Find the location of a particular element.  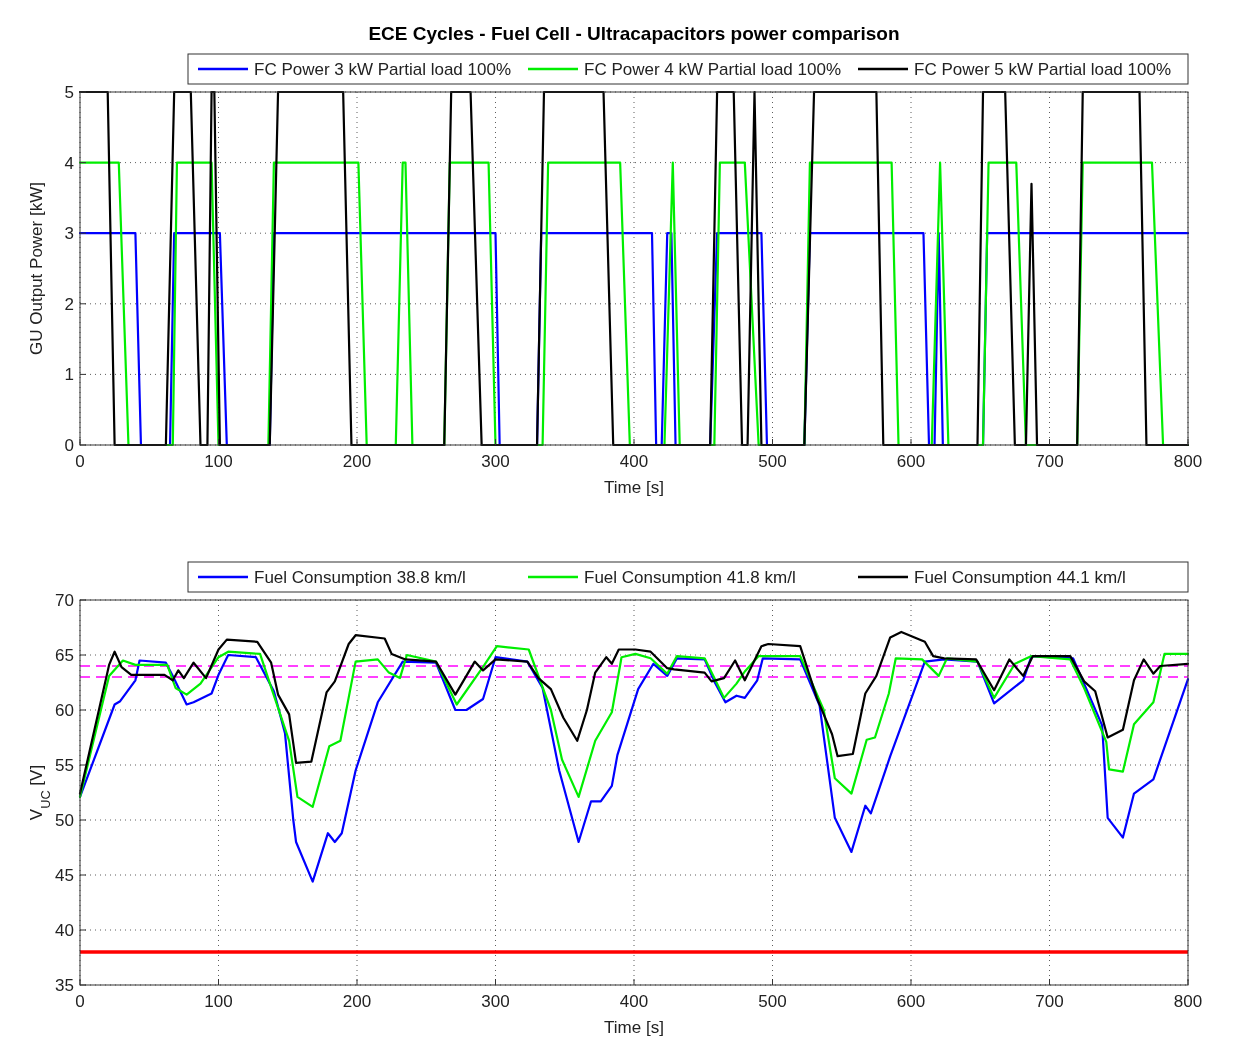

y-axis-title: GU Output Power [kW] is located at coordinates (36, 268).